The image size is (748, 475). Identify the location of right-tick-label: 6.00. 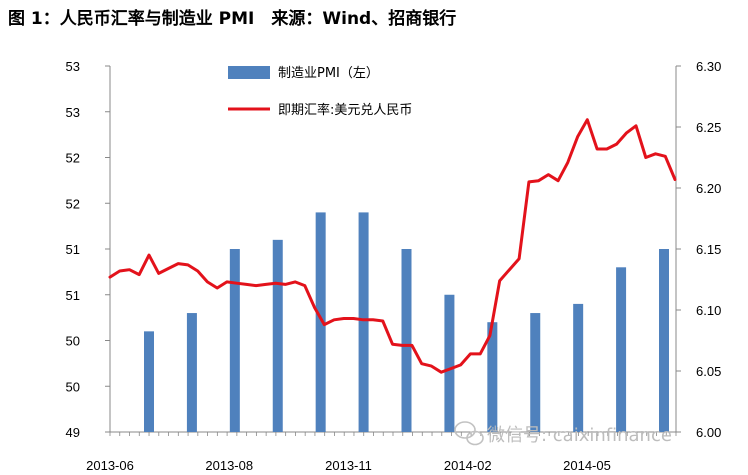
(708, 432).